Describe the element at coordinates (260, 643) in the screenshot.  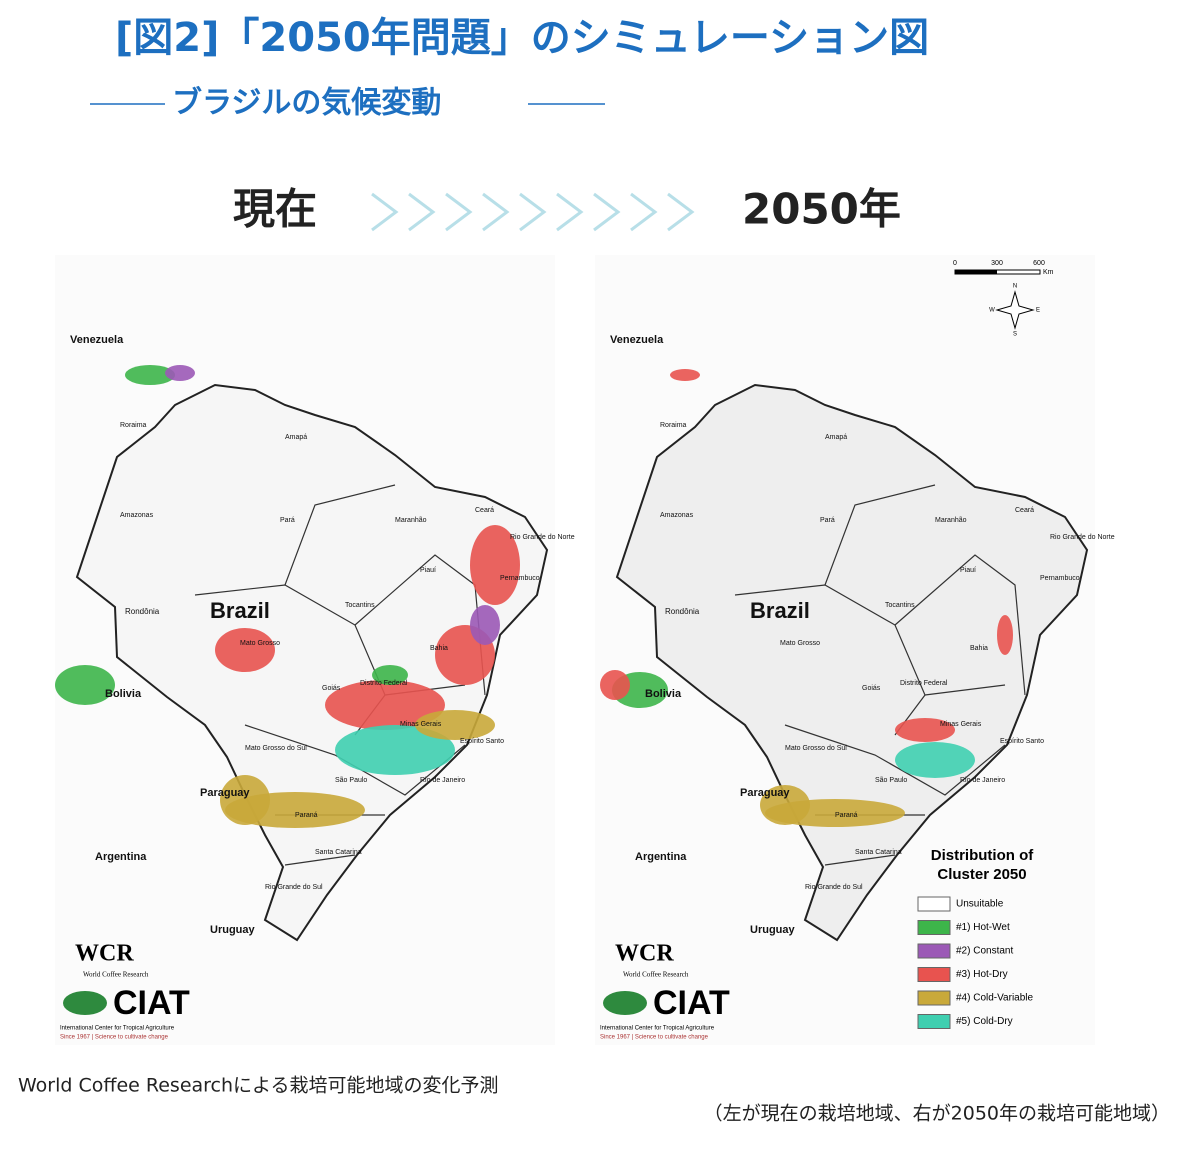
I see `map-label: Mato Grosso` at that location.